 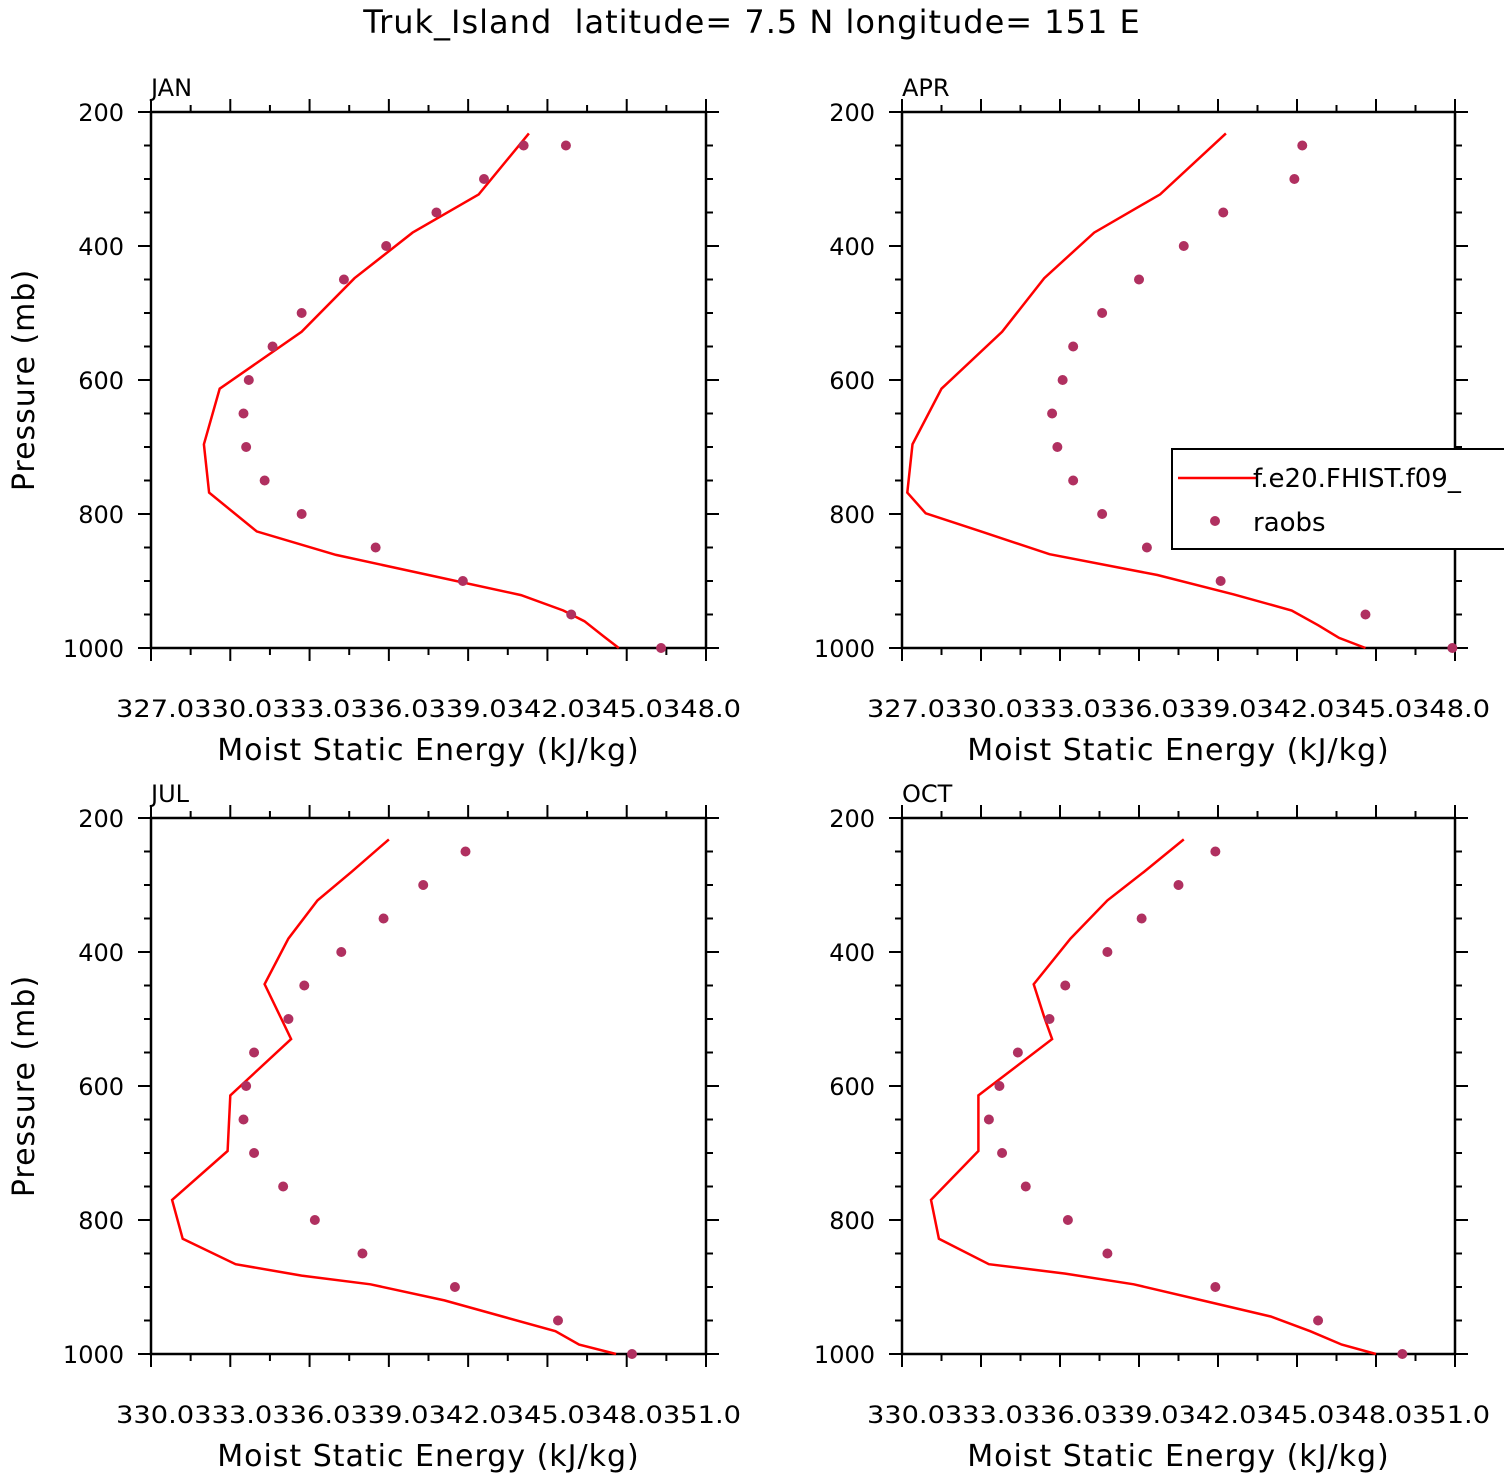 I want to click on legend-marker-swatch, so click(x=1215, y=521).